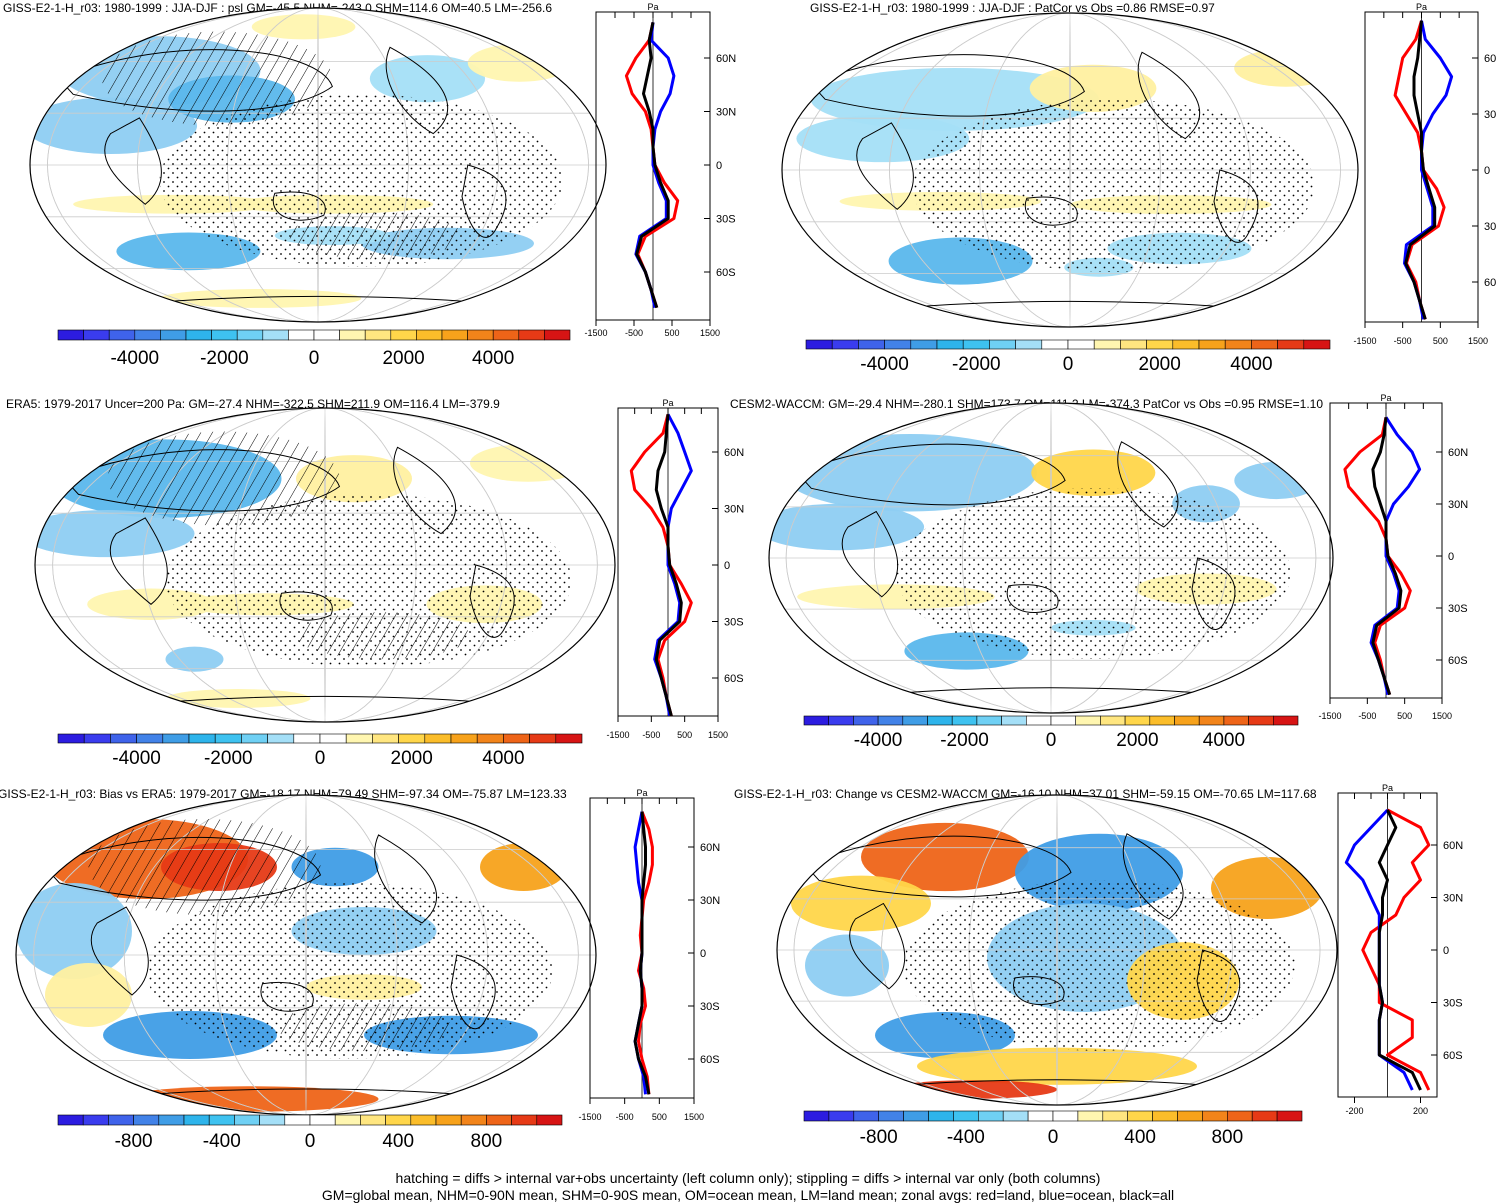 This screenshot has height=1204, width=1496. What do you see at coordinates (136, 758) in the screenshot?
I see `colorbar-label: -4000` at bounding box center [136, 758].